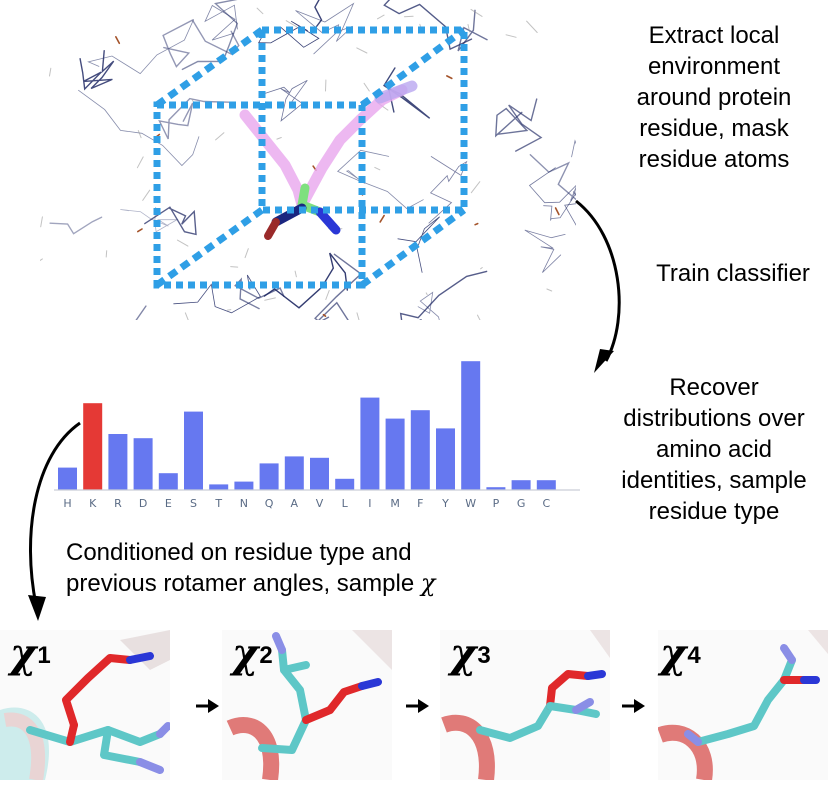  What do you see at coordinates (694, 655) in the screenshot?
I see `chi-index: 4` at bounding box center [694, 655].